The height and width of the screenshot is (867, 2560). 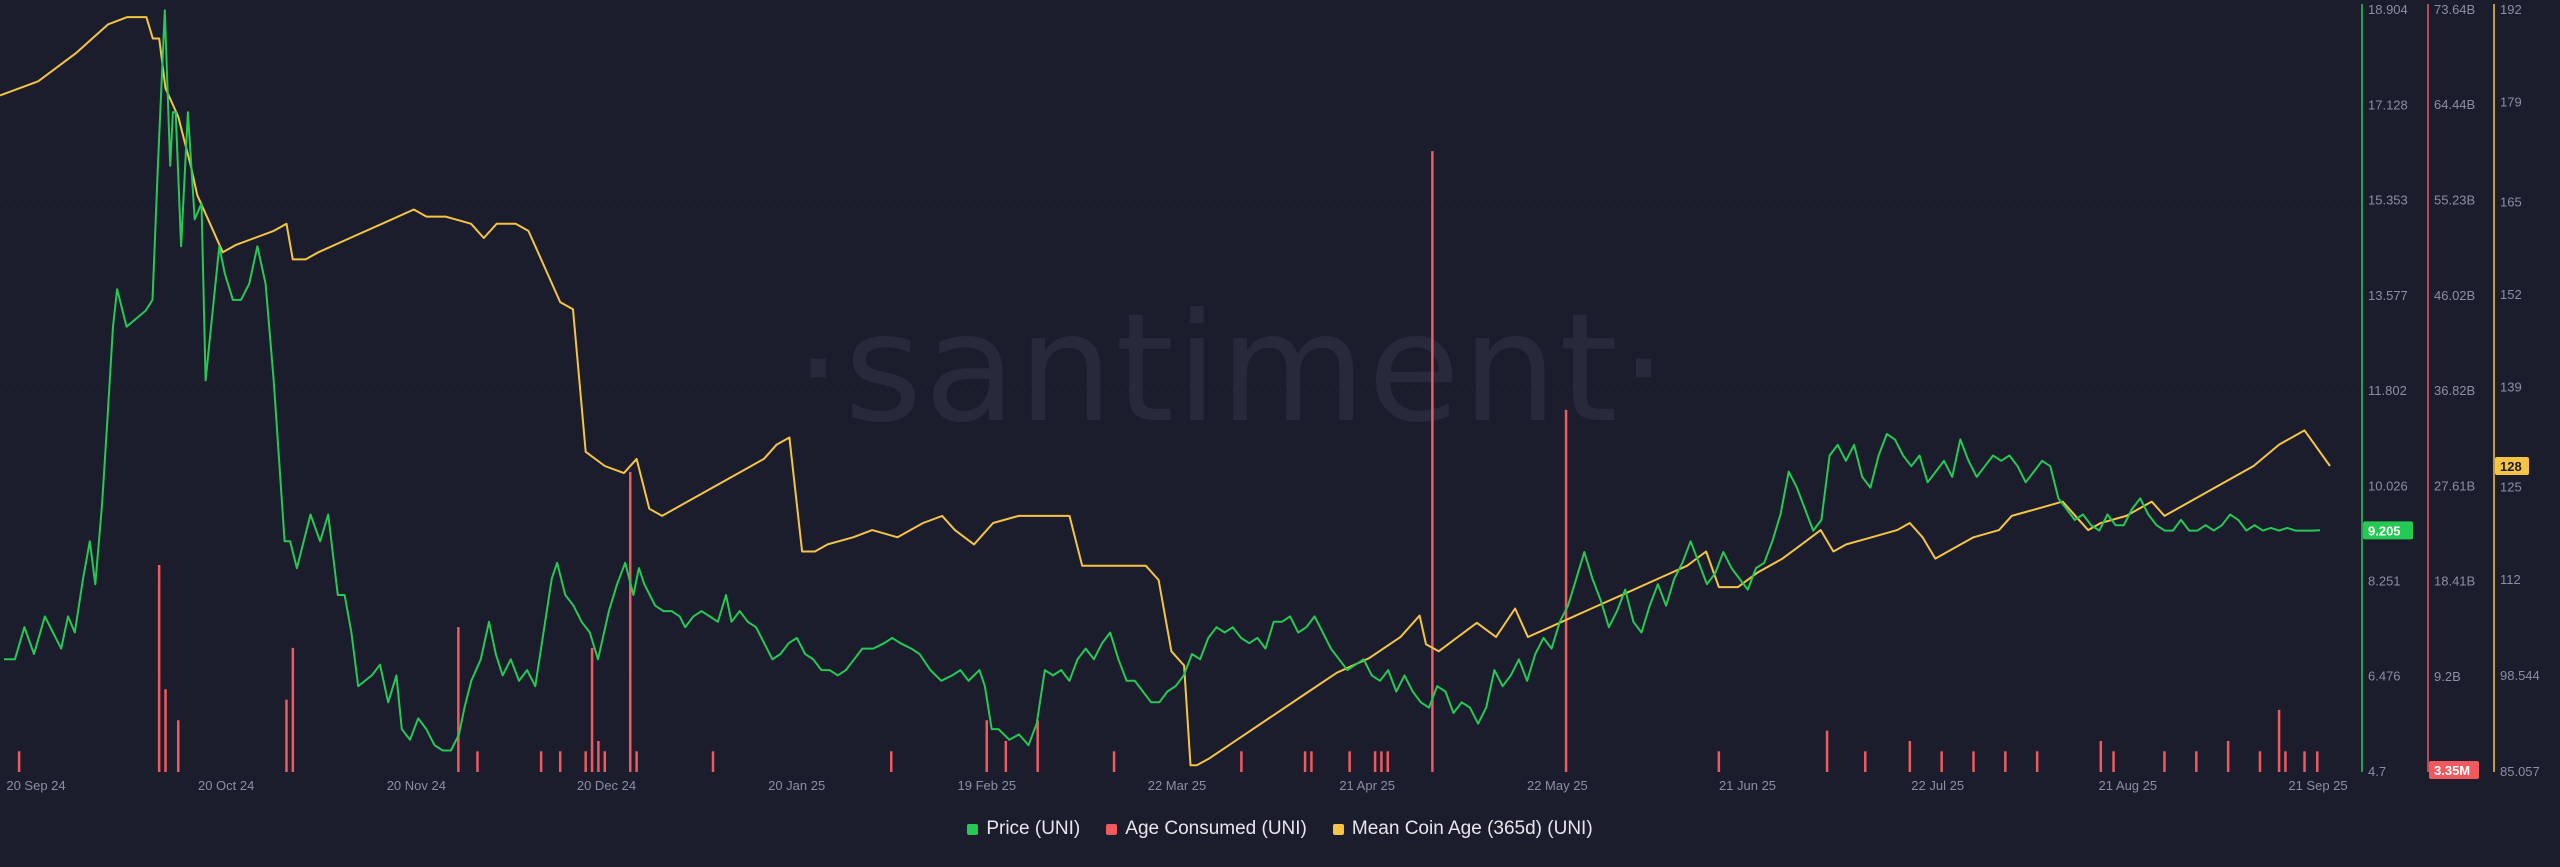 I want to click on price-current-badge-text: 9.205, so click(x=2384, y=530).